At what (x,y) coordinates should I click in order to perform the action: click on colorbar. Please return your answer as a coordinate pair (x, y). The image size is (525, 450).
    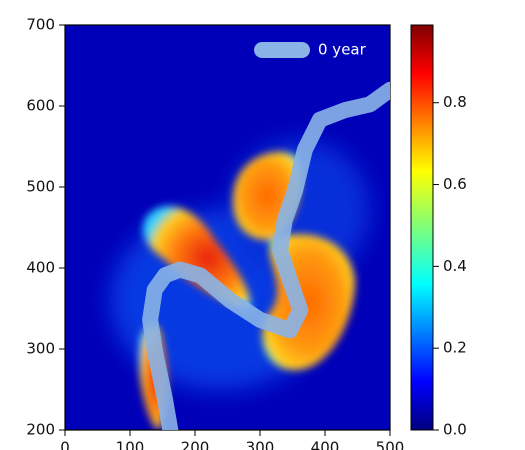
    Looking at the image, I should click on (422, 227).